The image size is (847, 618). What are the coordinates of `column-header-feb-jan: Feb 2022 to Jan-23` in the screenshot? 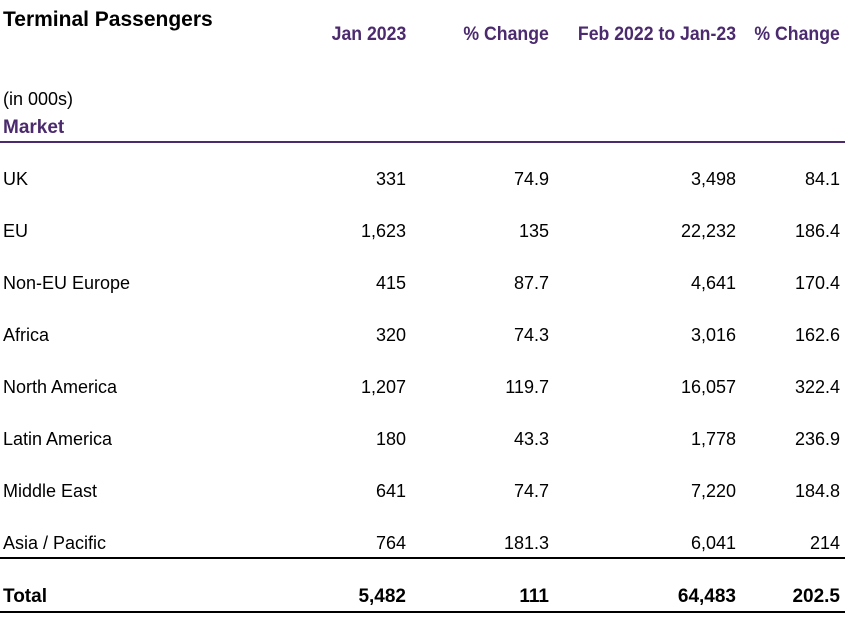 It's located at (656, 34).